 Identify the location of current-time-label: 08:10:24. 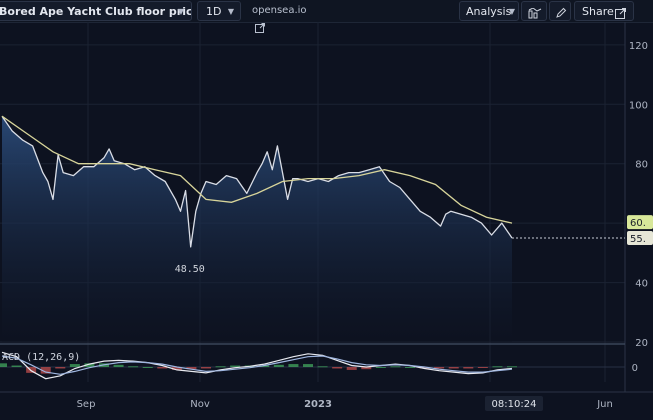
(514, 404).